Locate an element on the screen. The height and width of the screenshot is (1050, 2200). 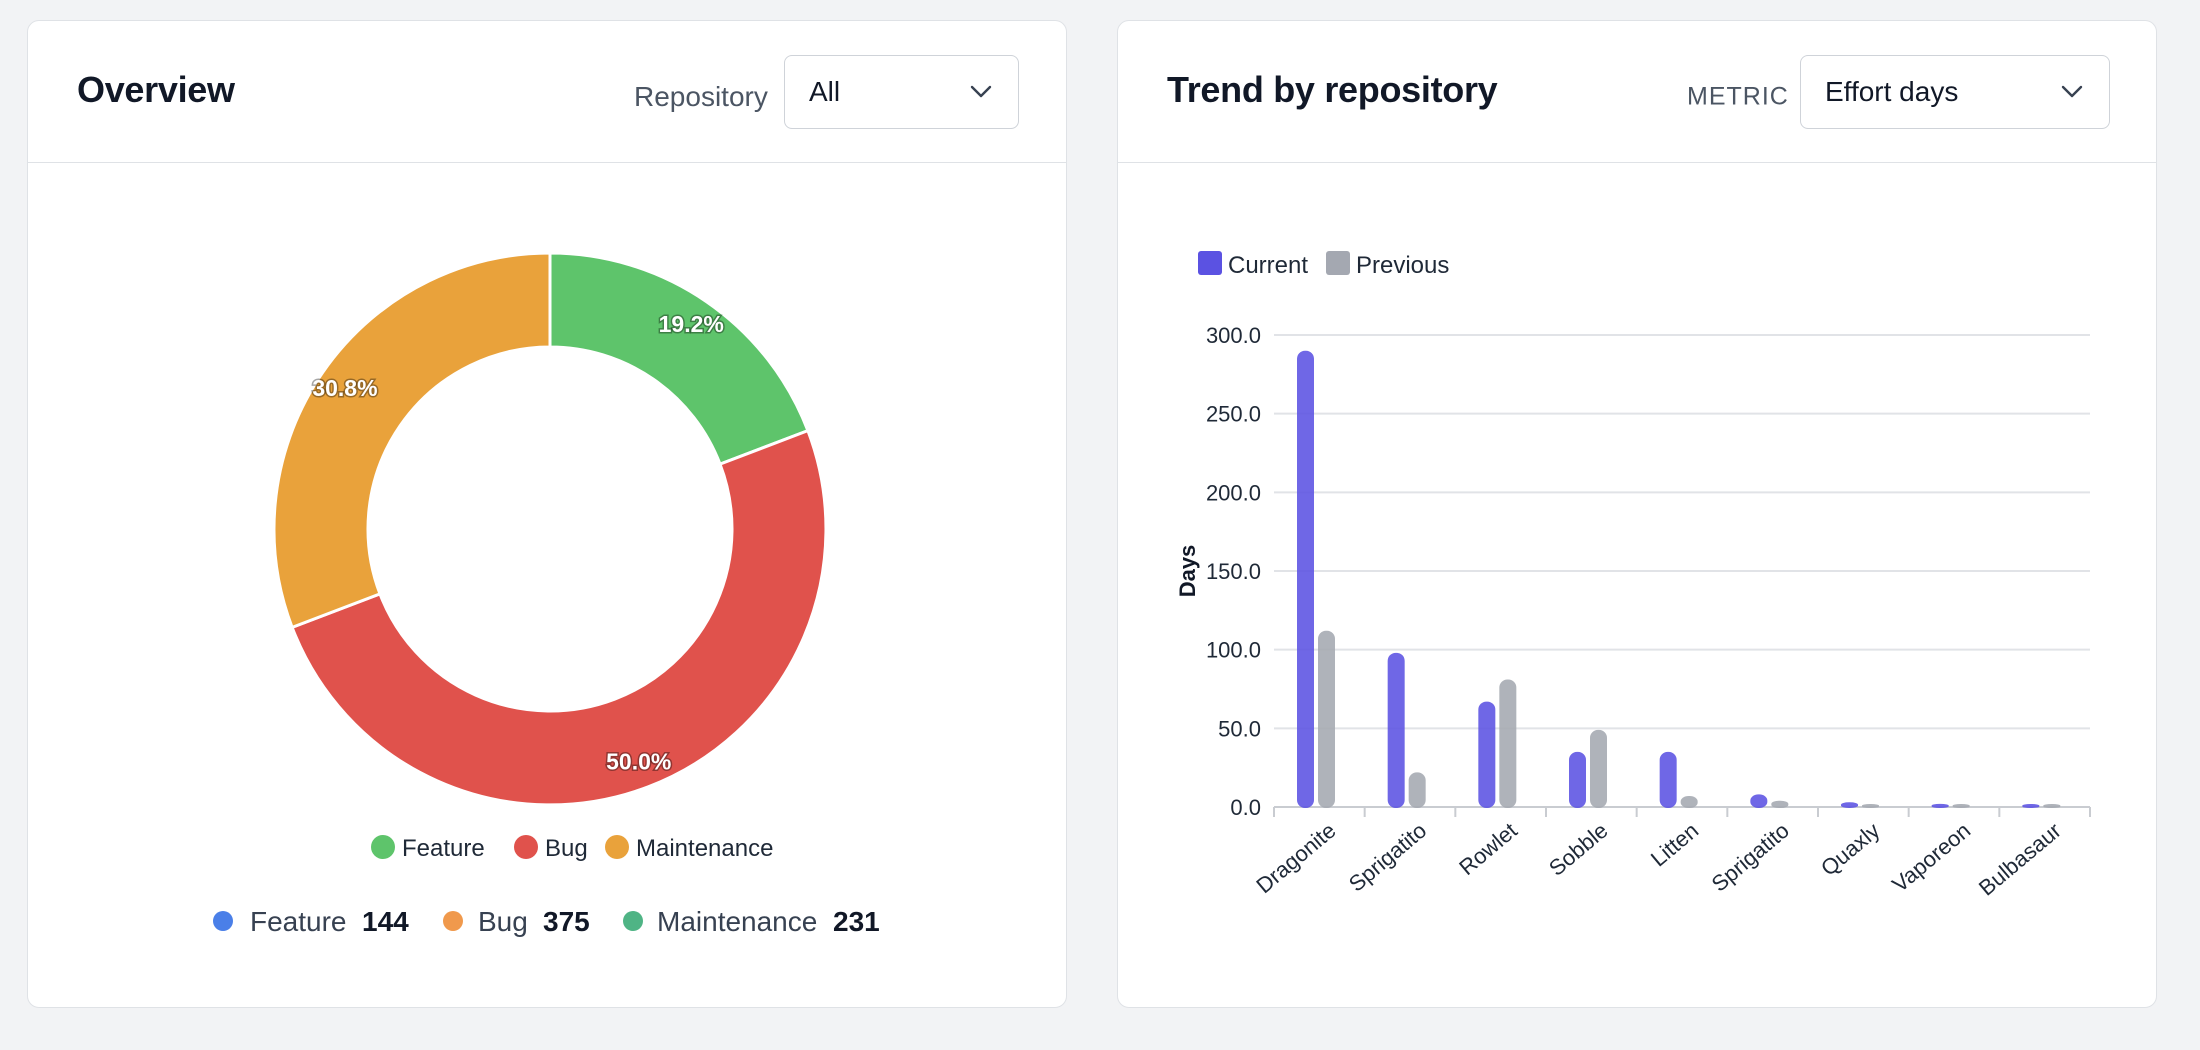
x-tick-label: Dragonite is located at coordinates (1295, 858).